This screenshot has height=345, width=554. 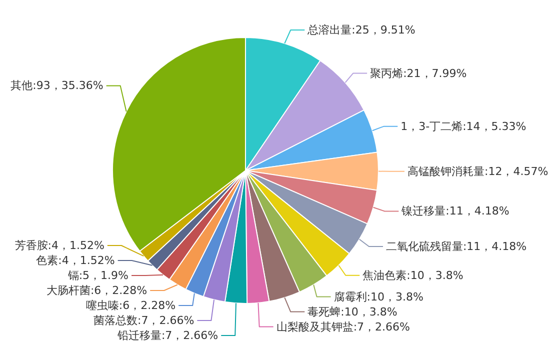 I want to click on slice-label: 镍迁移量:11，4.18%, so click(x=455, y=211).